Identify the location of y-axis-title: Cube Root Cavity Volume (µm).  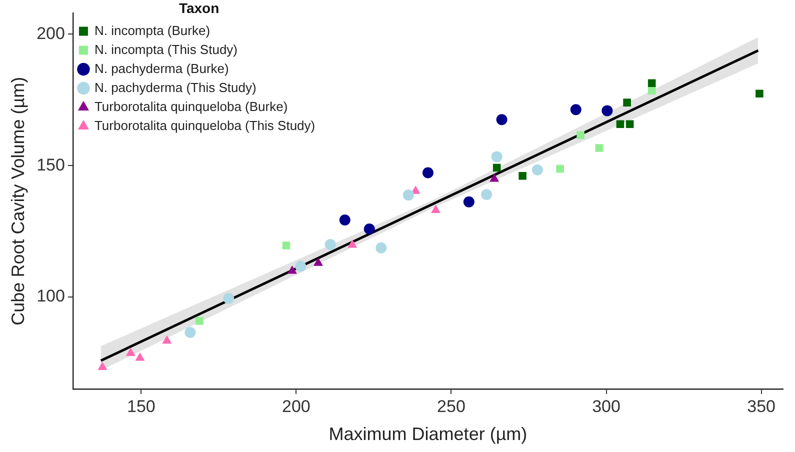
(18, 201).